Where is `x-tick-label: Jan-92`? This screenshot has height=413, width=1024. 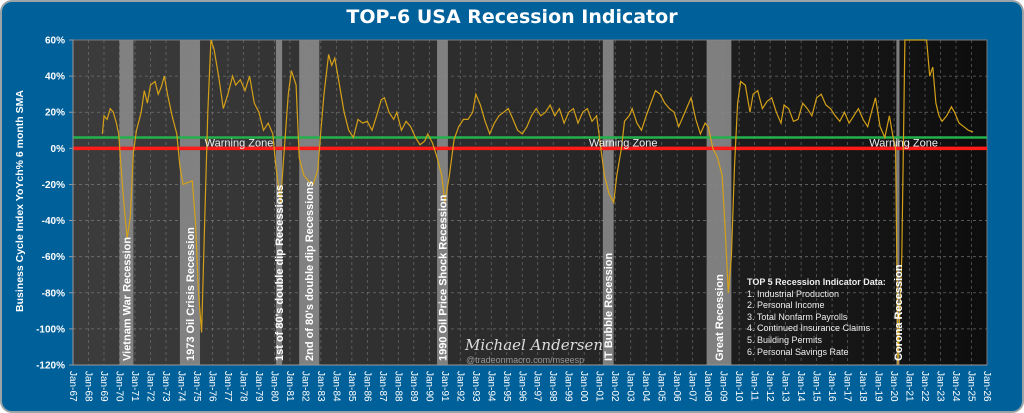
x-tick-label: Jan-92 is located at coordinates (459, 386).